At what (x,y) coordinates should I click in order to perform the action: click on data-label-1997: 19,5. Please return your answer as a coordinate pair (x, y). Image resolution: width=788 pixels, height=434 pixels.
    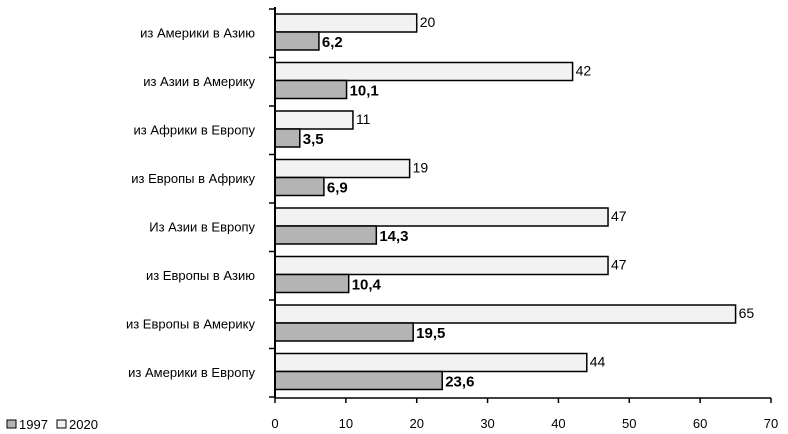
    Looking at the image, I should click on (430, 333).